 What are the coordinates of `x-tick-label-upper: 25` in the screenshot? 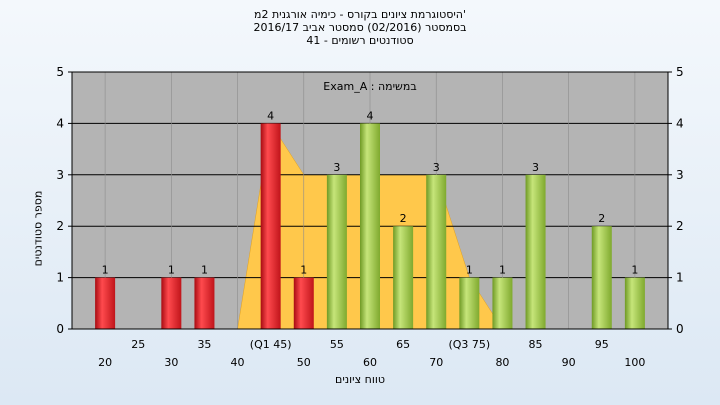 It's located at (138, 344).